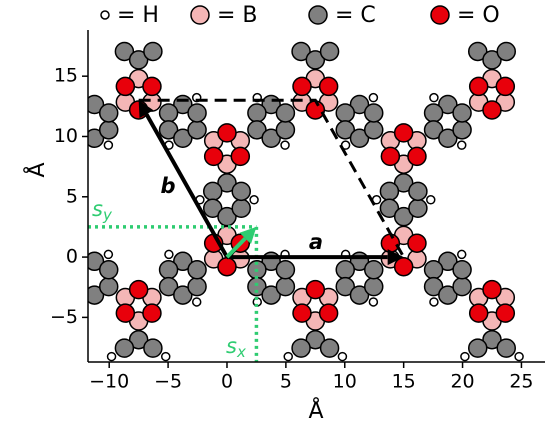  Describe the element at coordinates (286, 382) in the screenshot. I see `x-tick-label: 5` at that location.